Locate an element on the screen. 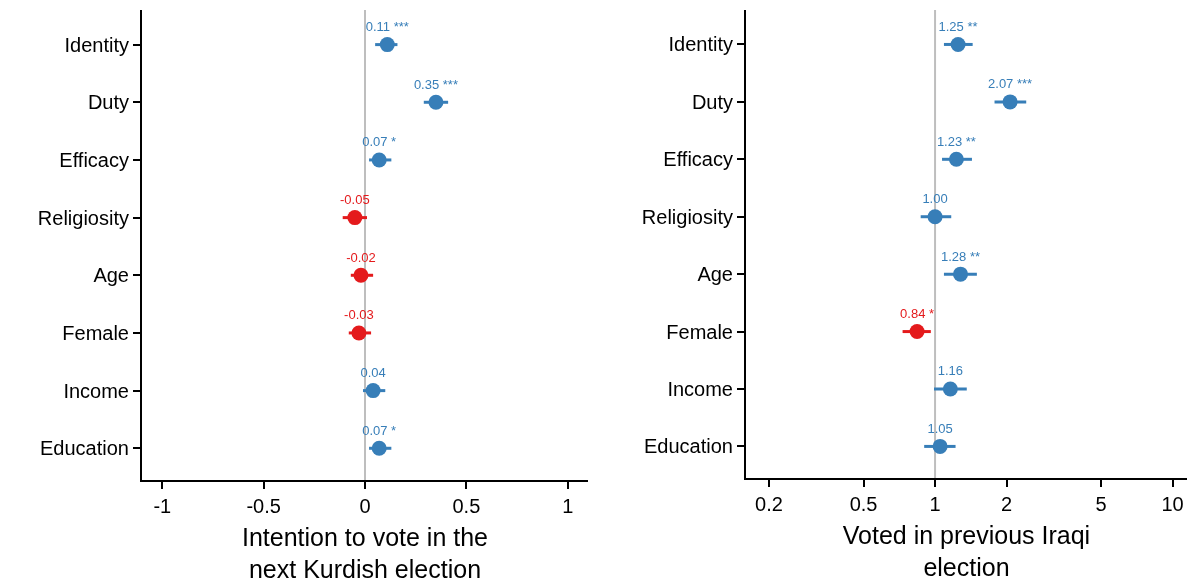 The width and height of the screenshot is (1199, 587). x-tick-label: 10 is located at coordinates (1172, 504).